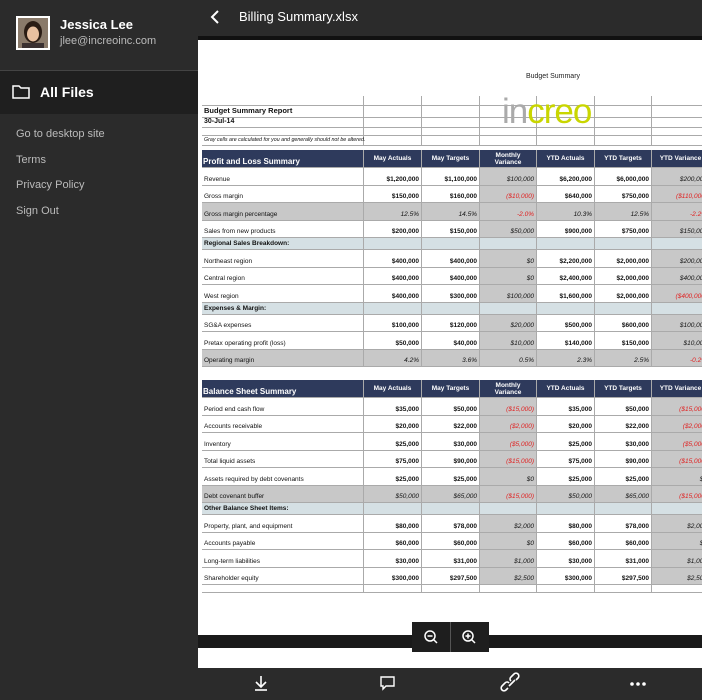 Image resolution: width=702 pixels, height=700 pixels. Describe the element at coordinates (108, 41) in the screenshot. I see `user-email: jlee@increoinc.com` at that location.